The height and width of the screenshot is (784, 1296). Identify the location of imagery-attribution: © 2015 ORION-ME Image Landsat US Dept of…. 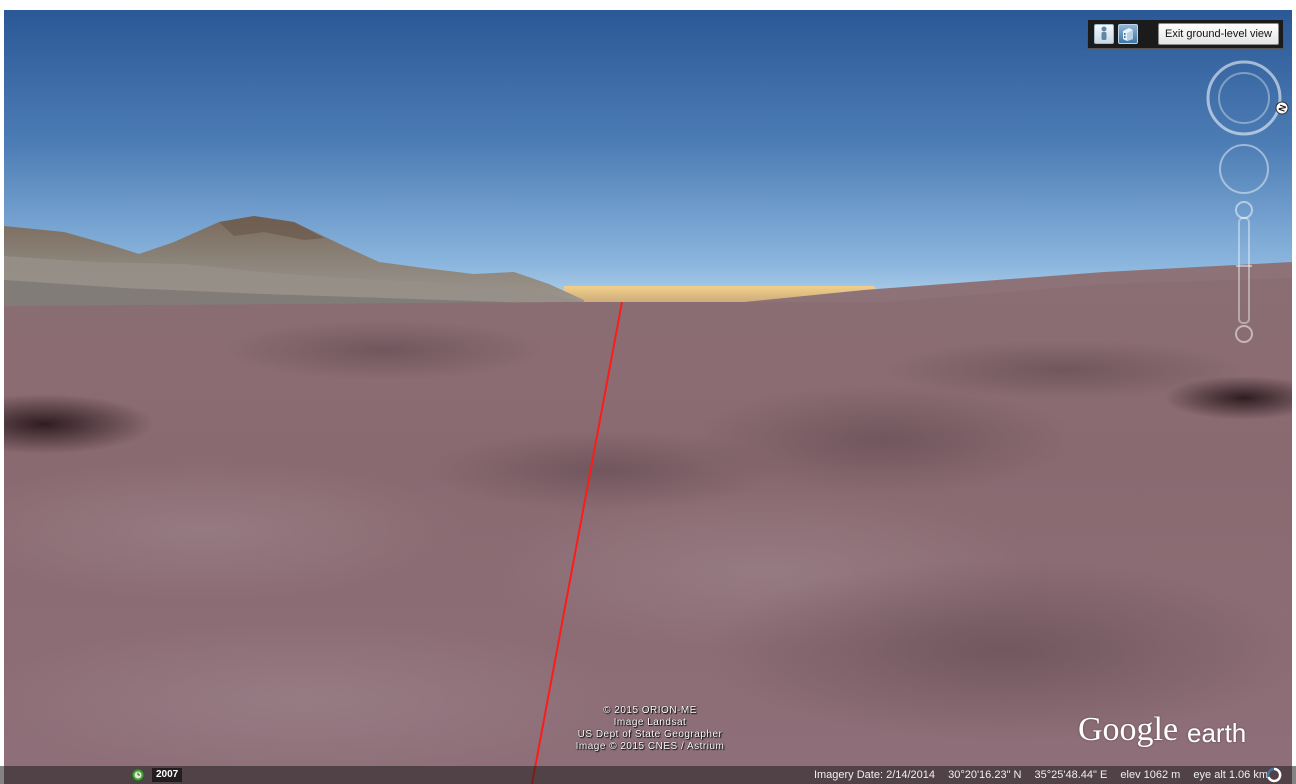
(650, 729).